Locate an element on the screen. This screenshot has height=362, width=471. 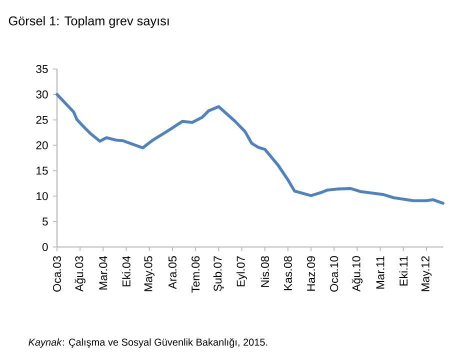
x-tick-label: Oca.10 is located at coordinates (334, 274).